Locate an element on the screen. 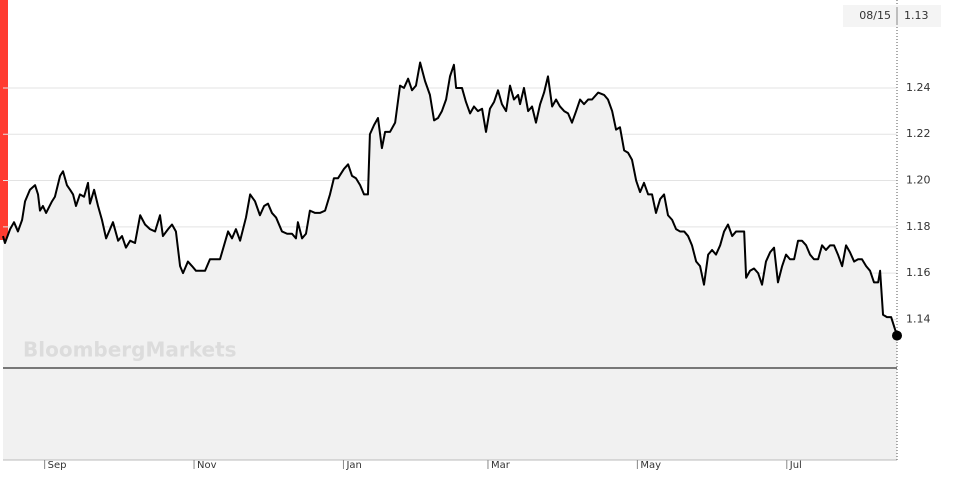 The image size is (956, 480). last-date: 08/15 is located at coordinates (875, 15).